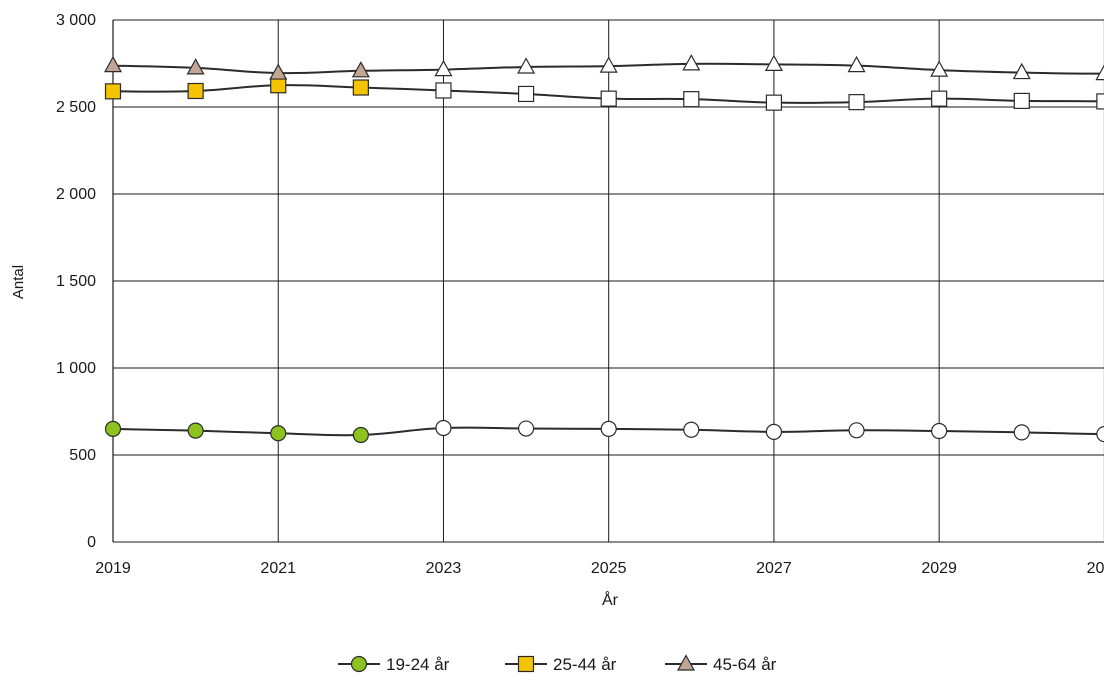 The height and width of the screenshot is (680, 1104). What do you see at coordinates (82, 455) in the screenshot?
I see `y-tick-label: 500` at bounding box center [82, 455].